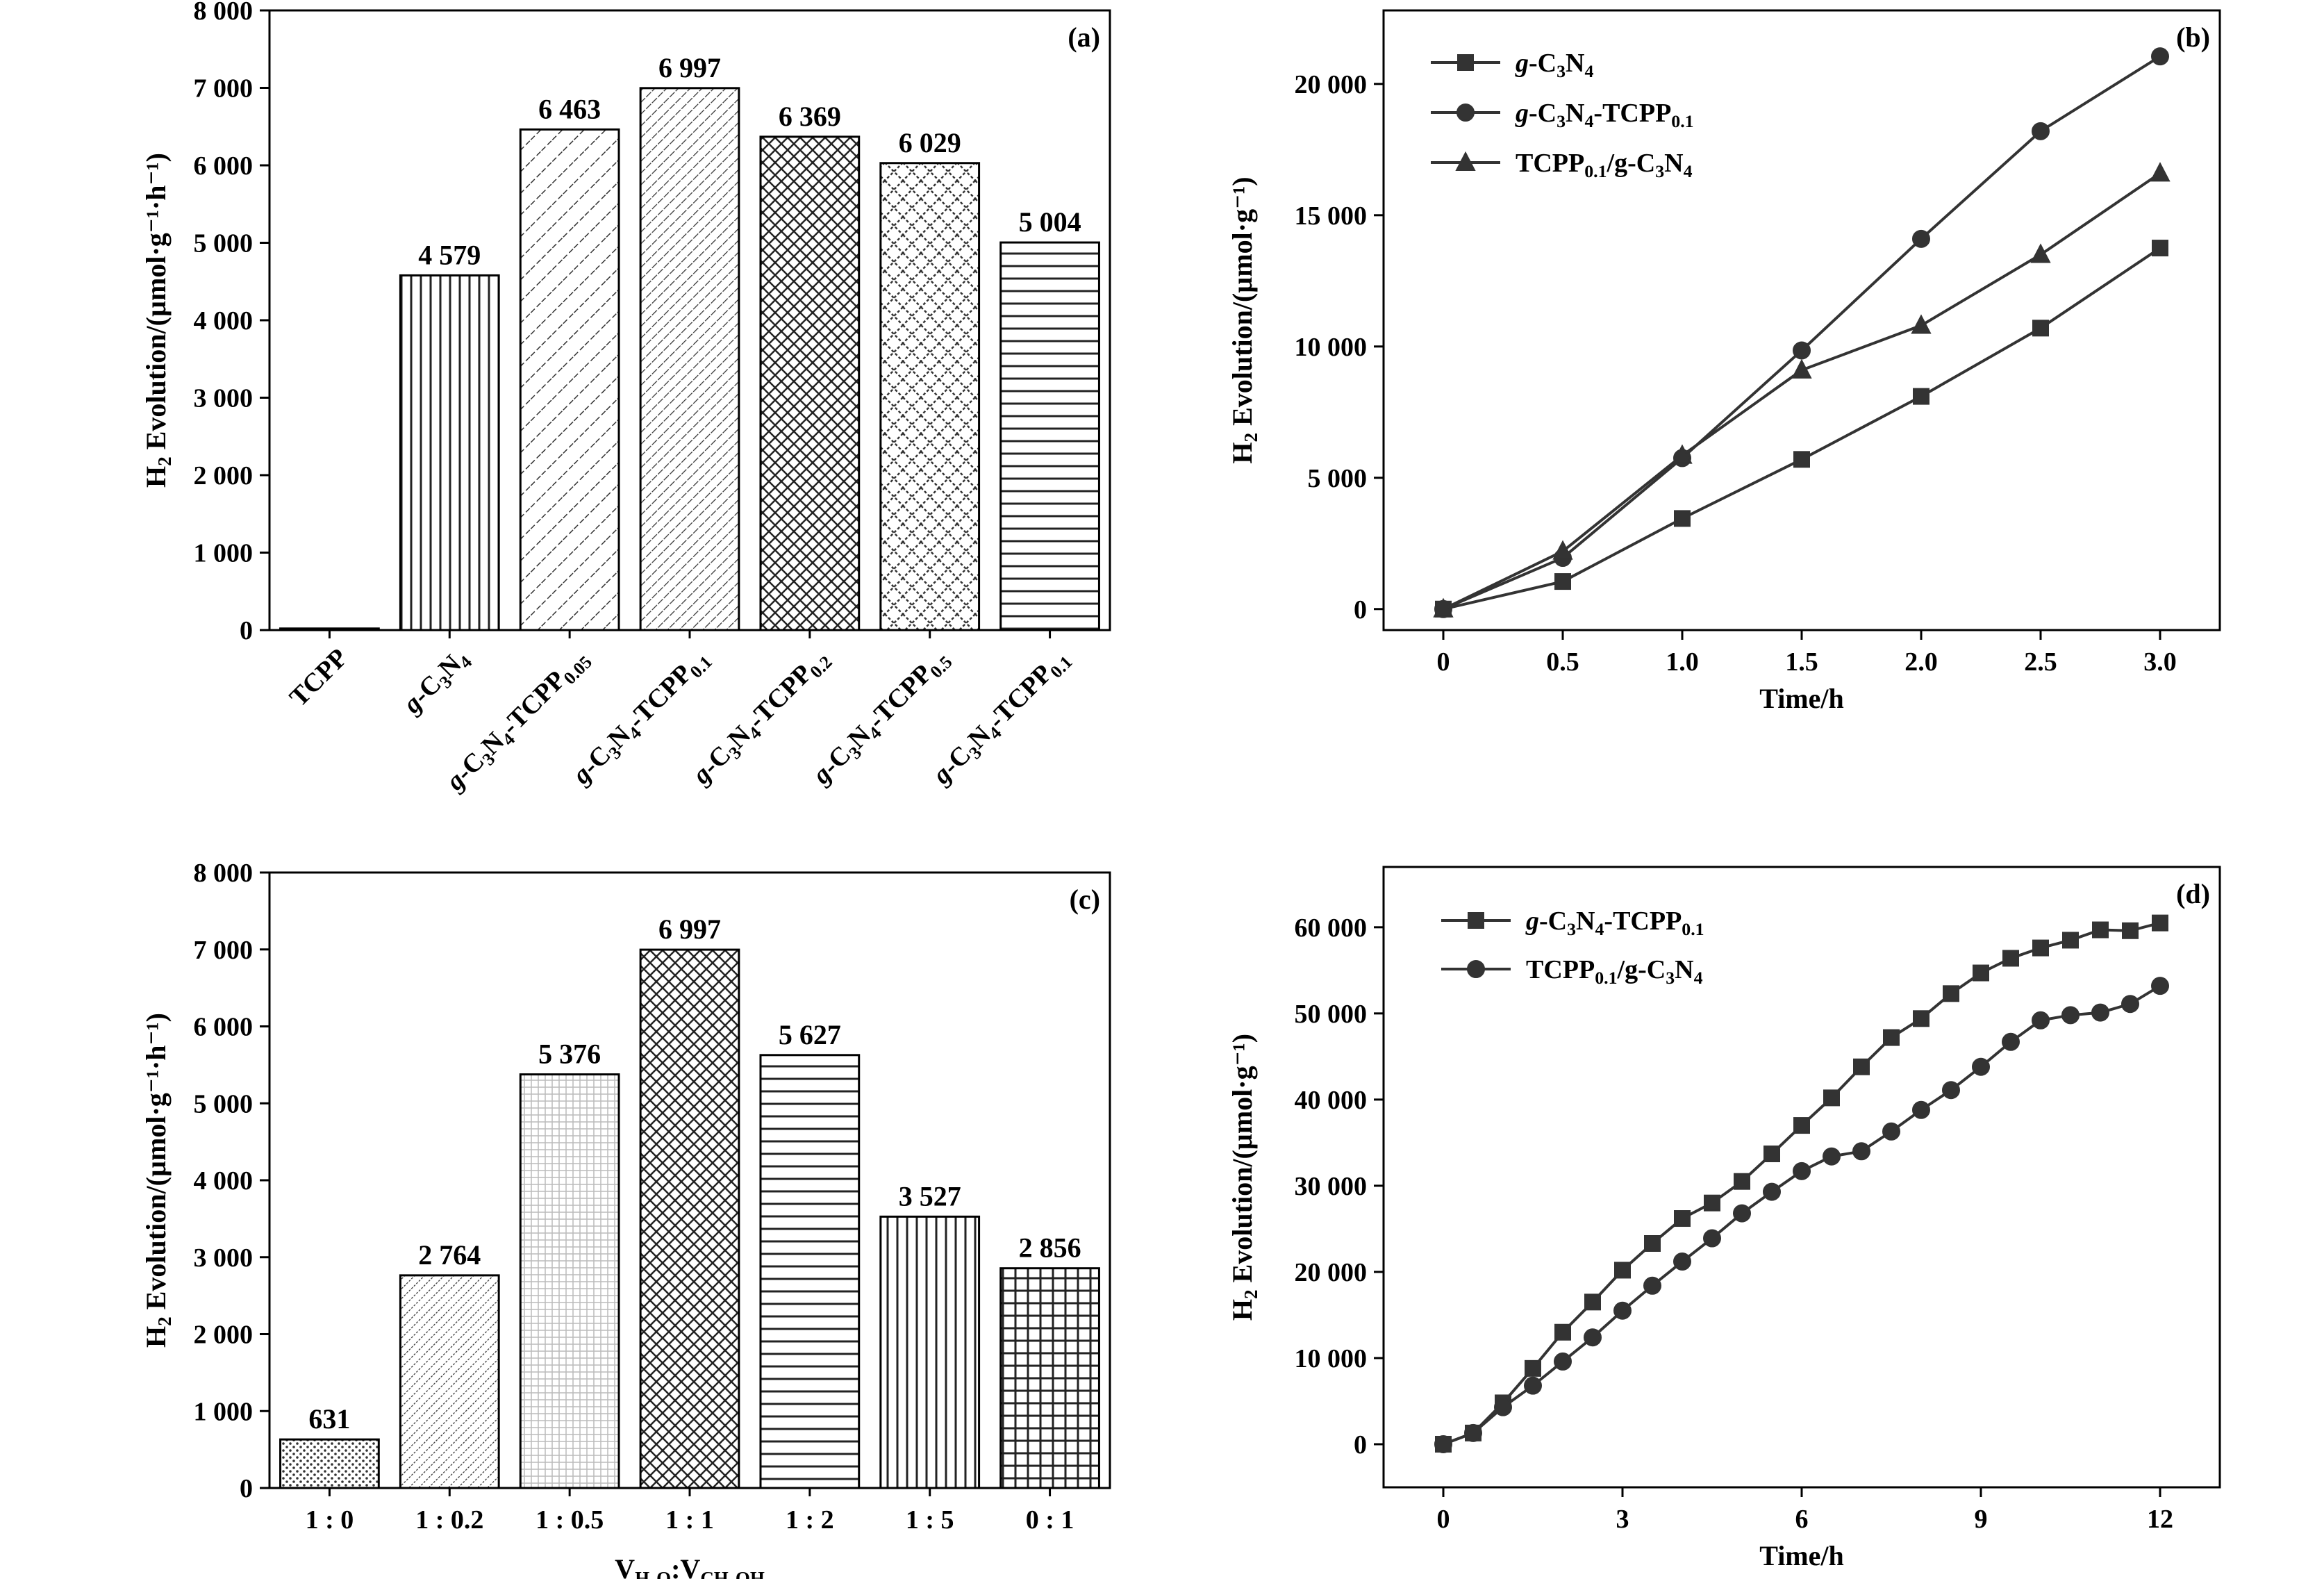 Image resolution: width=2324 pixels, height=1579 pixels. Describe the element at coordinates (930, 142) in the screenshot. I see `bar-value-label: 6 029` at that location.